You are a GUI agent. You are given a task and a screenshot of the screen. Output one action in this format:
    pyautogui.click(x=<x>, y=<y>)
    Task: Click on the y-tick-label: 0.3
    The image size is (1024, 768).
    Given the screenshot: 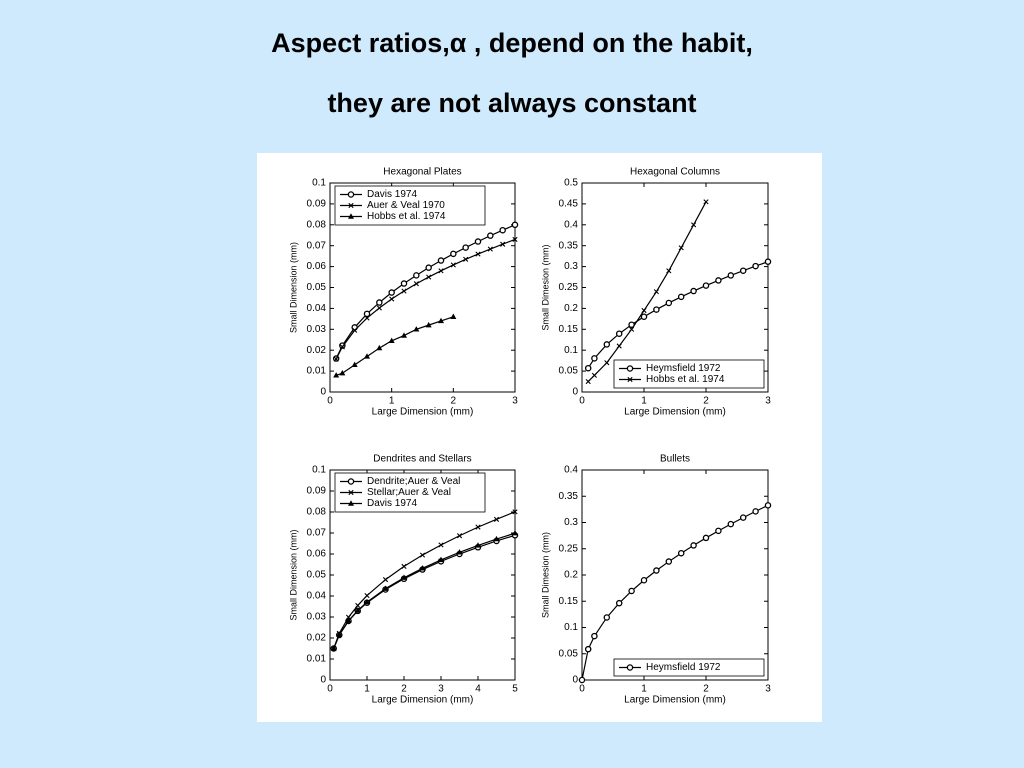 What is the action you would take?
    pyautogui.click(x=571, y=522)
    